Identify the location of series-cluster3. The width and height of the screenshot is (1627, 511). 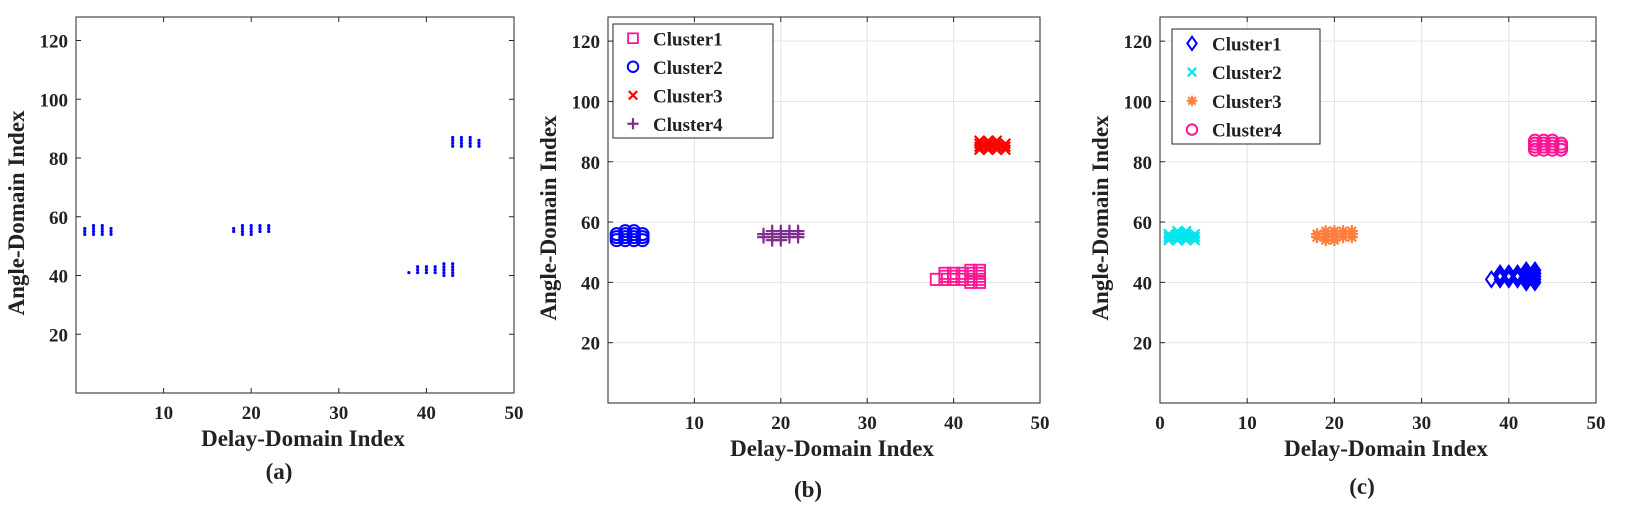
(1334, 236).